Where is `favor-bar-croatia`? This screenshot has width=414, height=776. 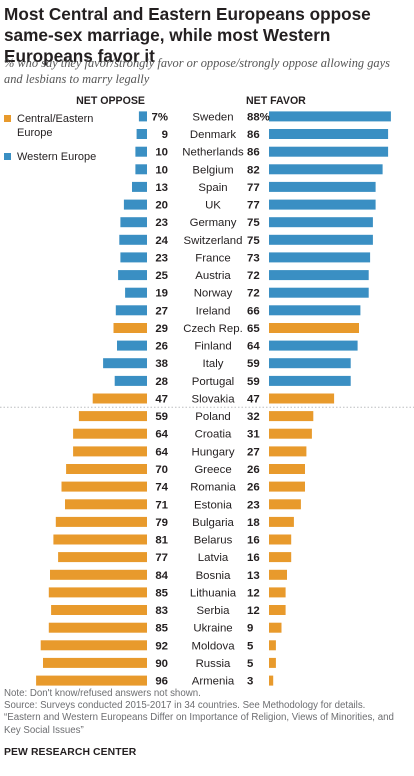 favor-bar-croatia is located at coordinates (290, 433).